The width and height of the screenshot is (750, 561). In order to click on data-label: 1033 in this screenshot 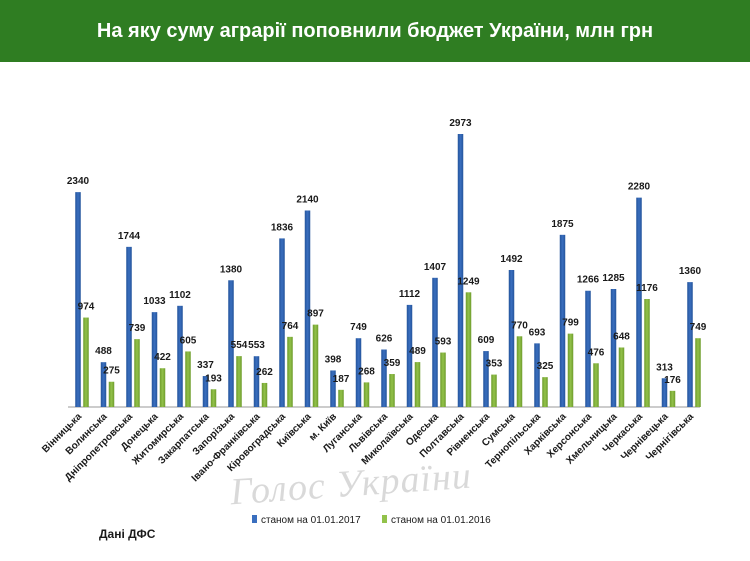, I will do `click(154, 301)`.